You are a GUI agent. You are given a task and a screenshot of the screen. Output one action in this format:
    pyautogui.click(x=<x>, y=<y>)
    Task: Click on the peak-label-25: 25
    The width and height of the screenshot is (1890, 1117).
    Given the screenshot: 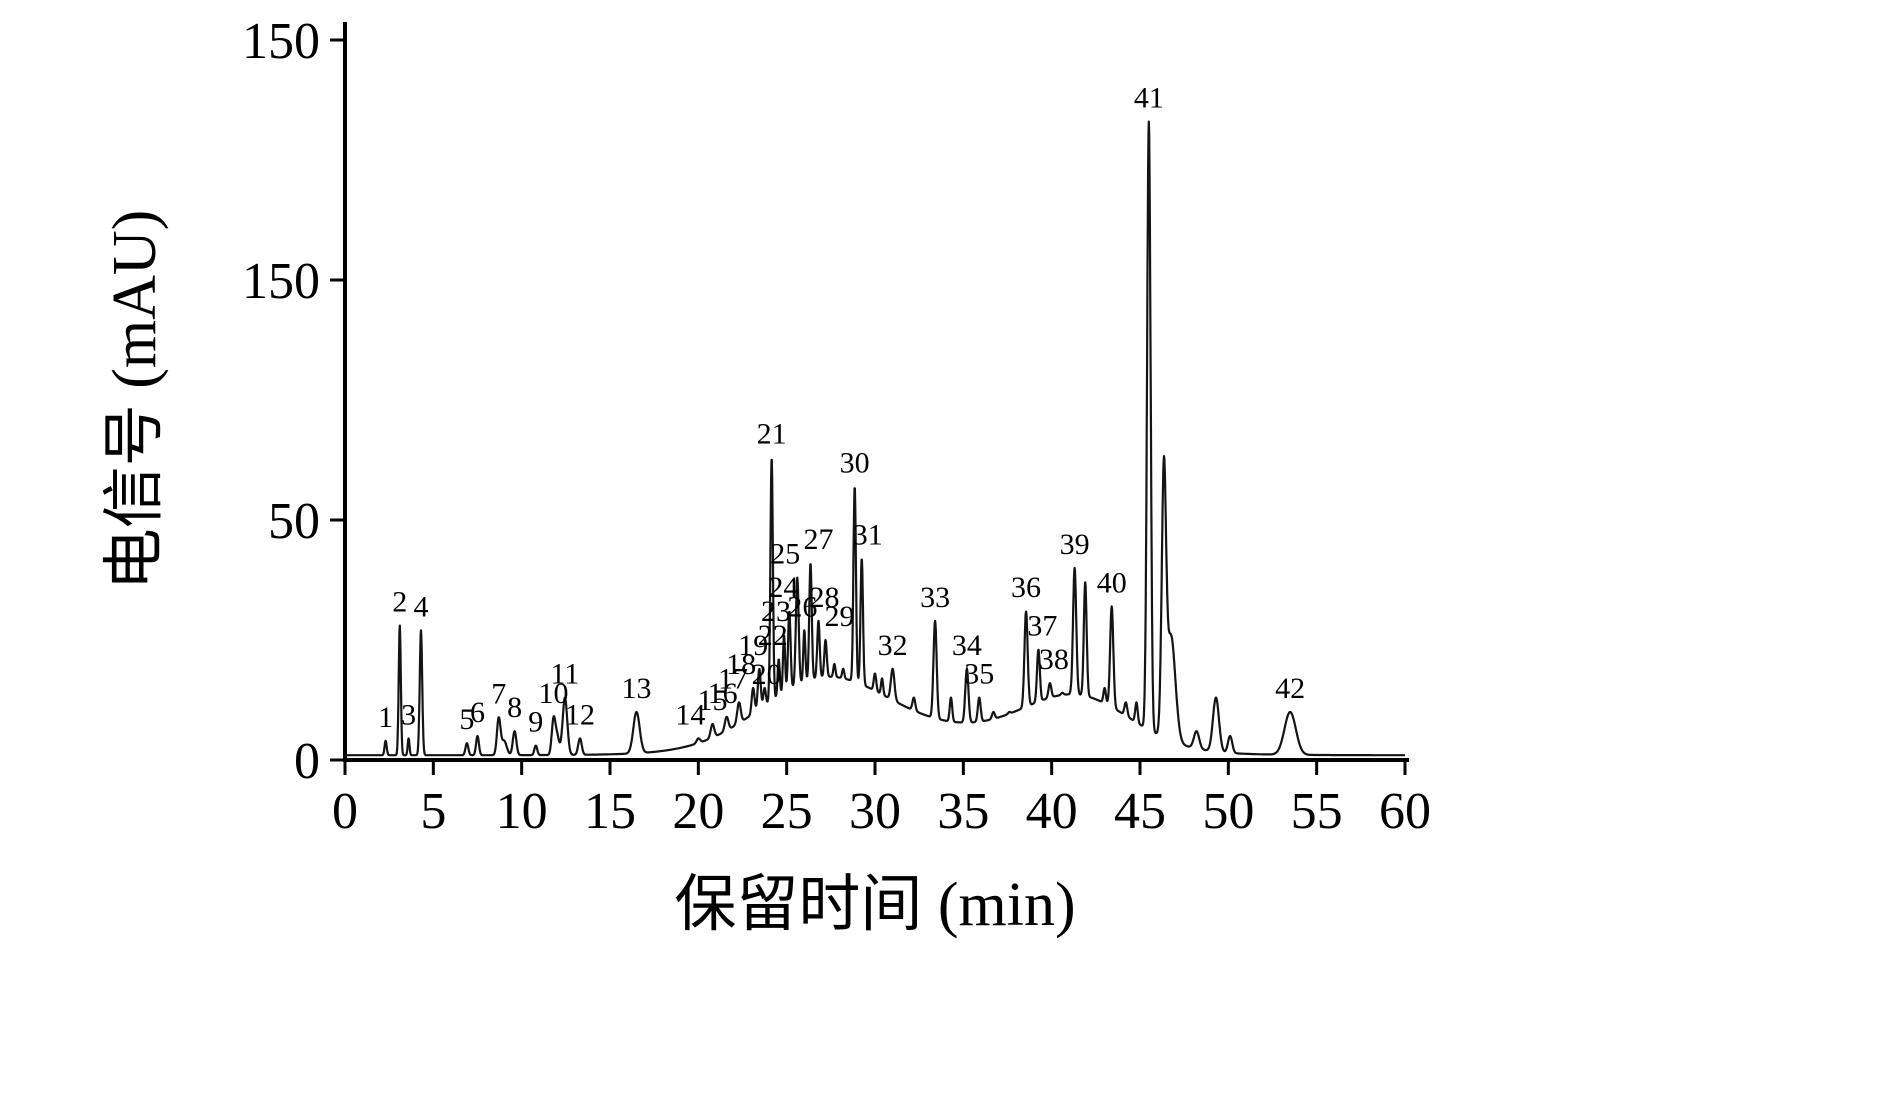 What is the action you would take?
    pyautogui.click(x=785, y=554)
    